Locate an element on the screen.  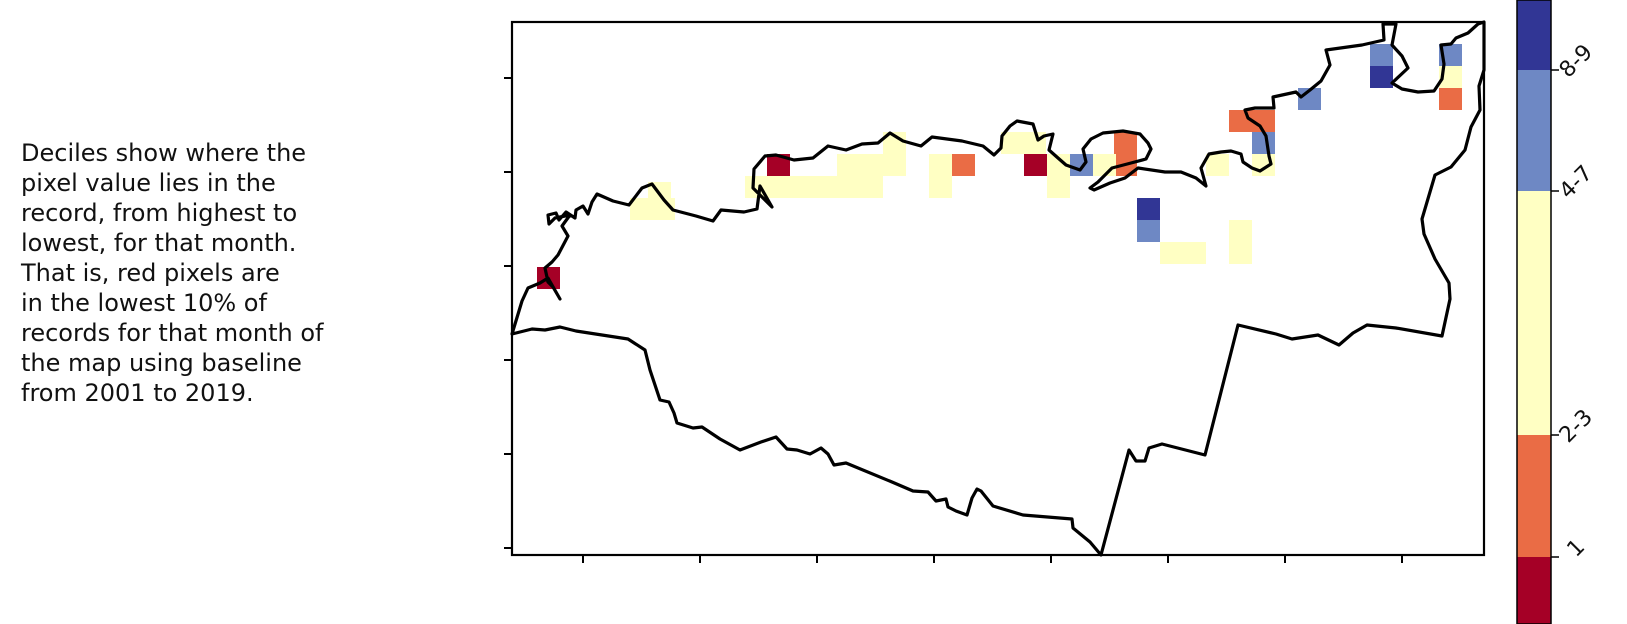
colorbar-outline is located at coordinates (1534, 312).